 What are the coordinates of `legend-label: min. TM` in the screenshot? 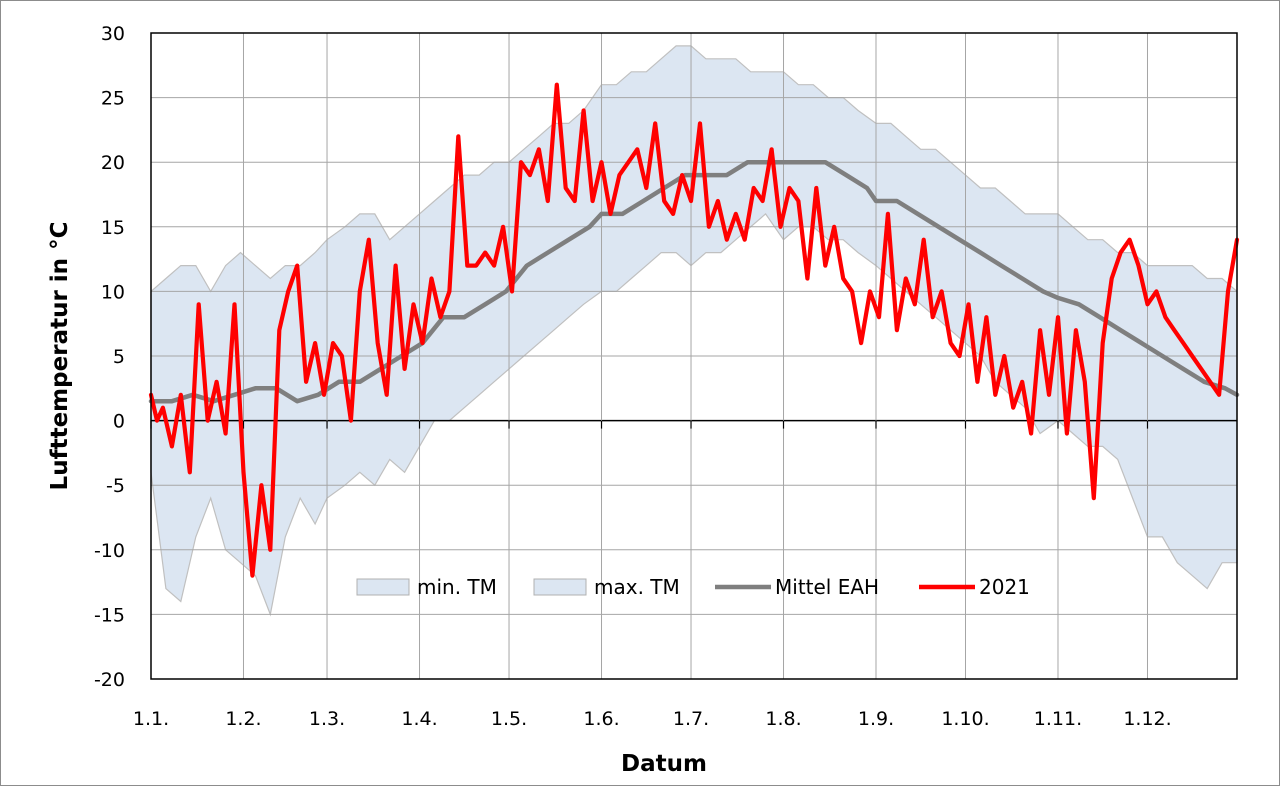 It's located at (457, 587).